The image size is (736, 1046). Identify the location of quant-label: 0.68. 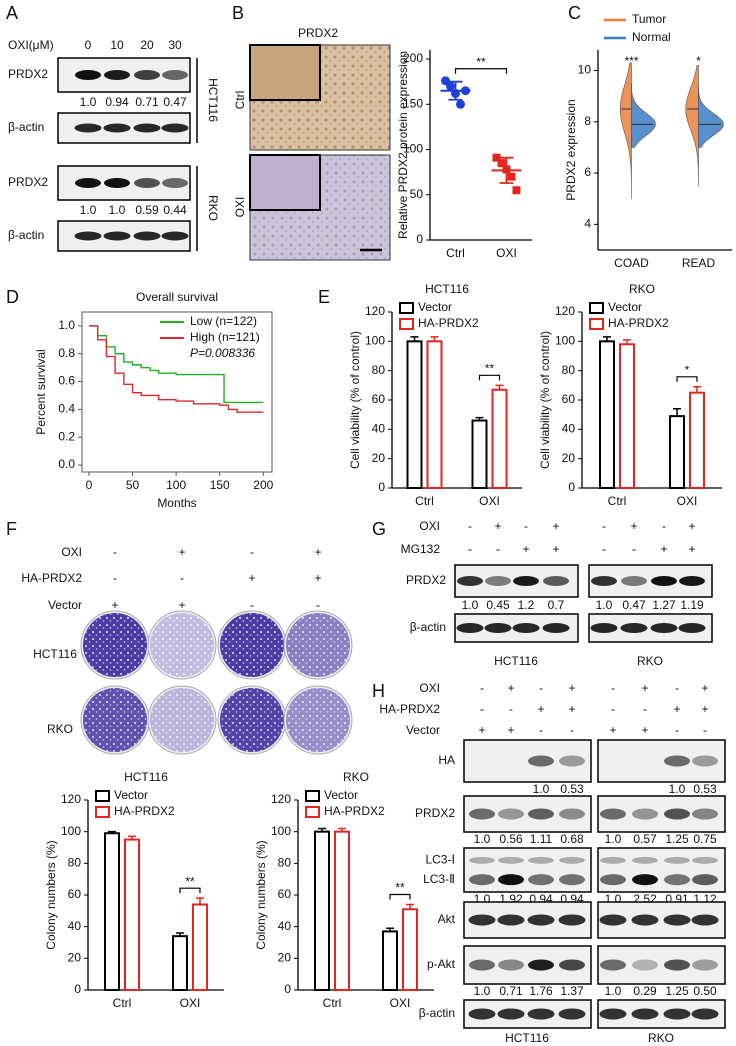
(572, 839).